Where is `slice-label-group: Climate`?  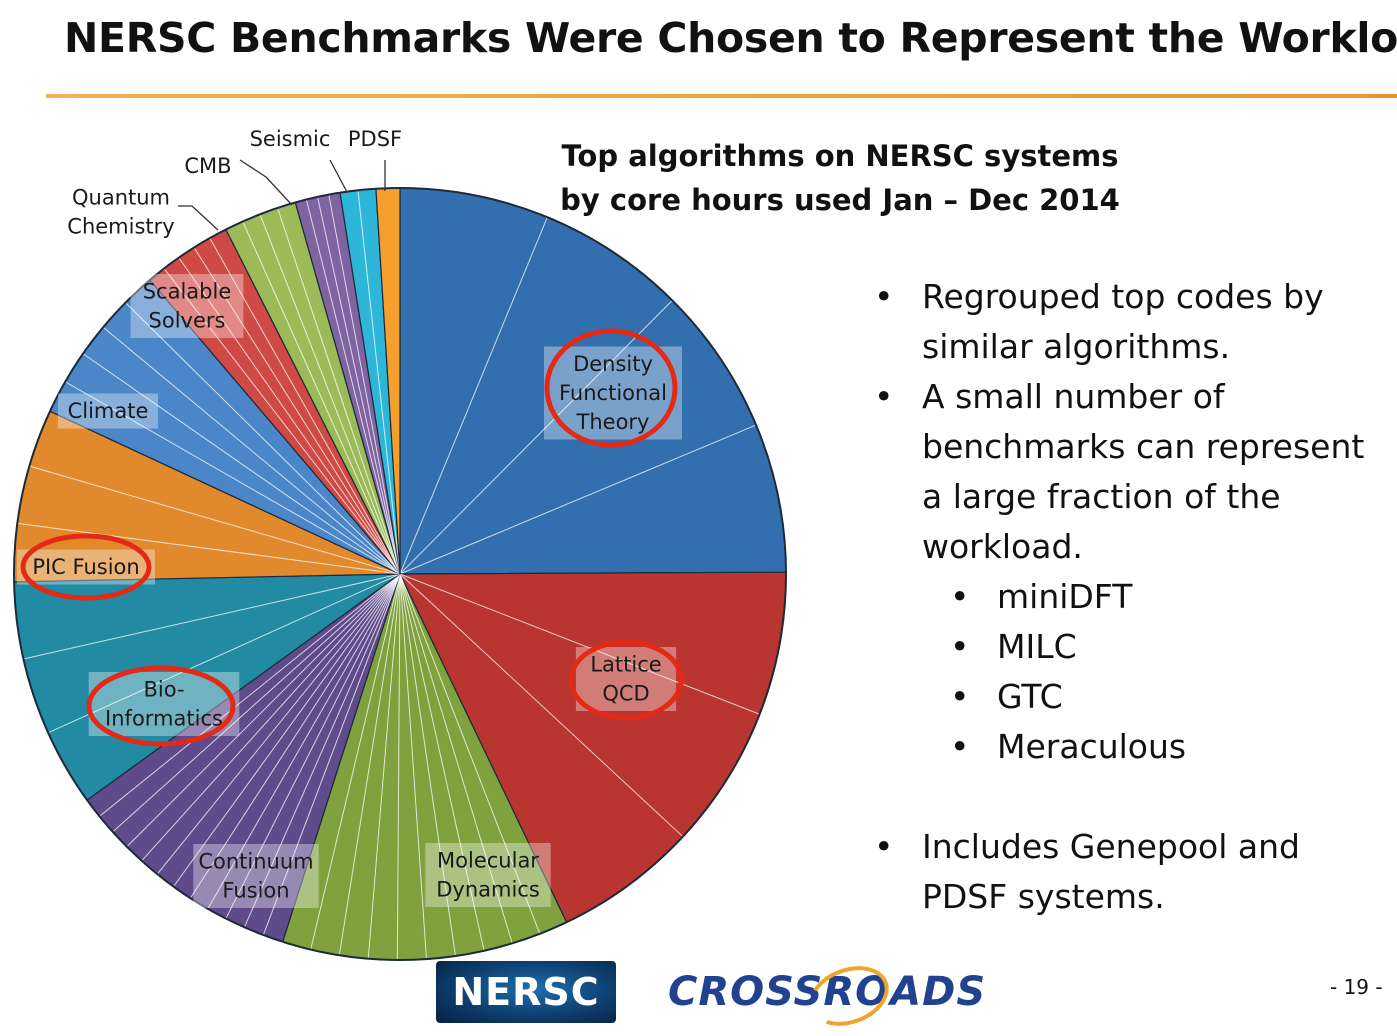 slice-label-group: Climate is located at coordinates (108, 411).